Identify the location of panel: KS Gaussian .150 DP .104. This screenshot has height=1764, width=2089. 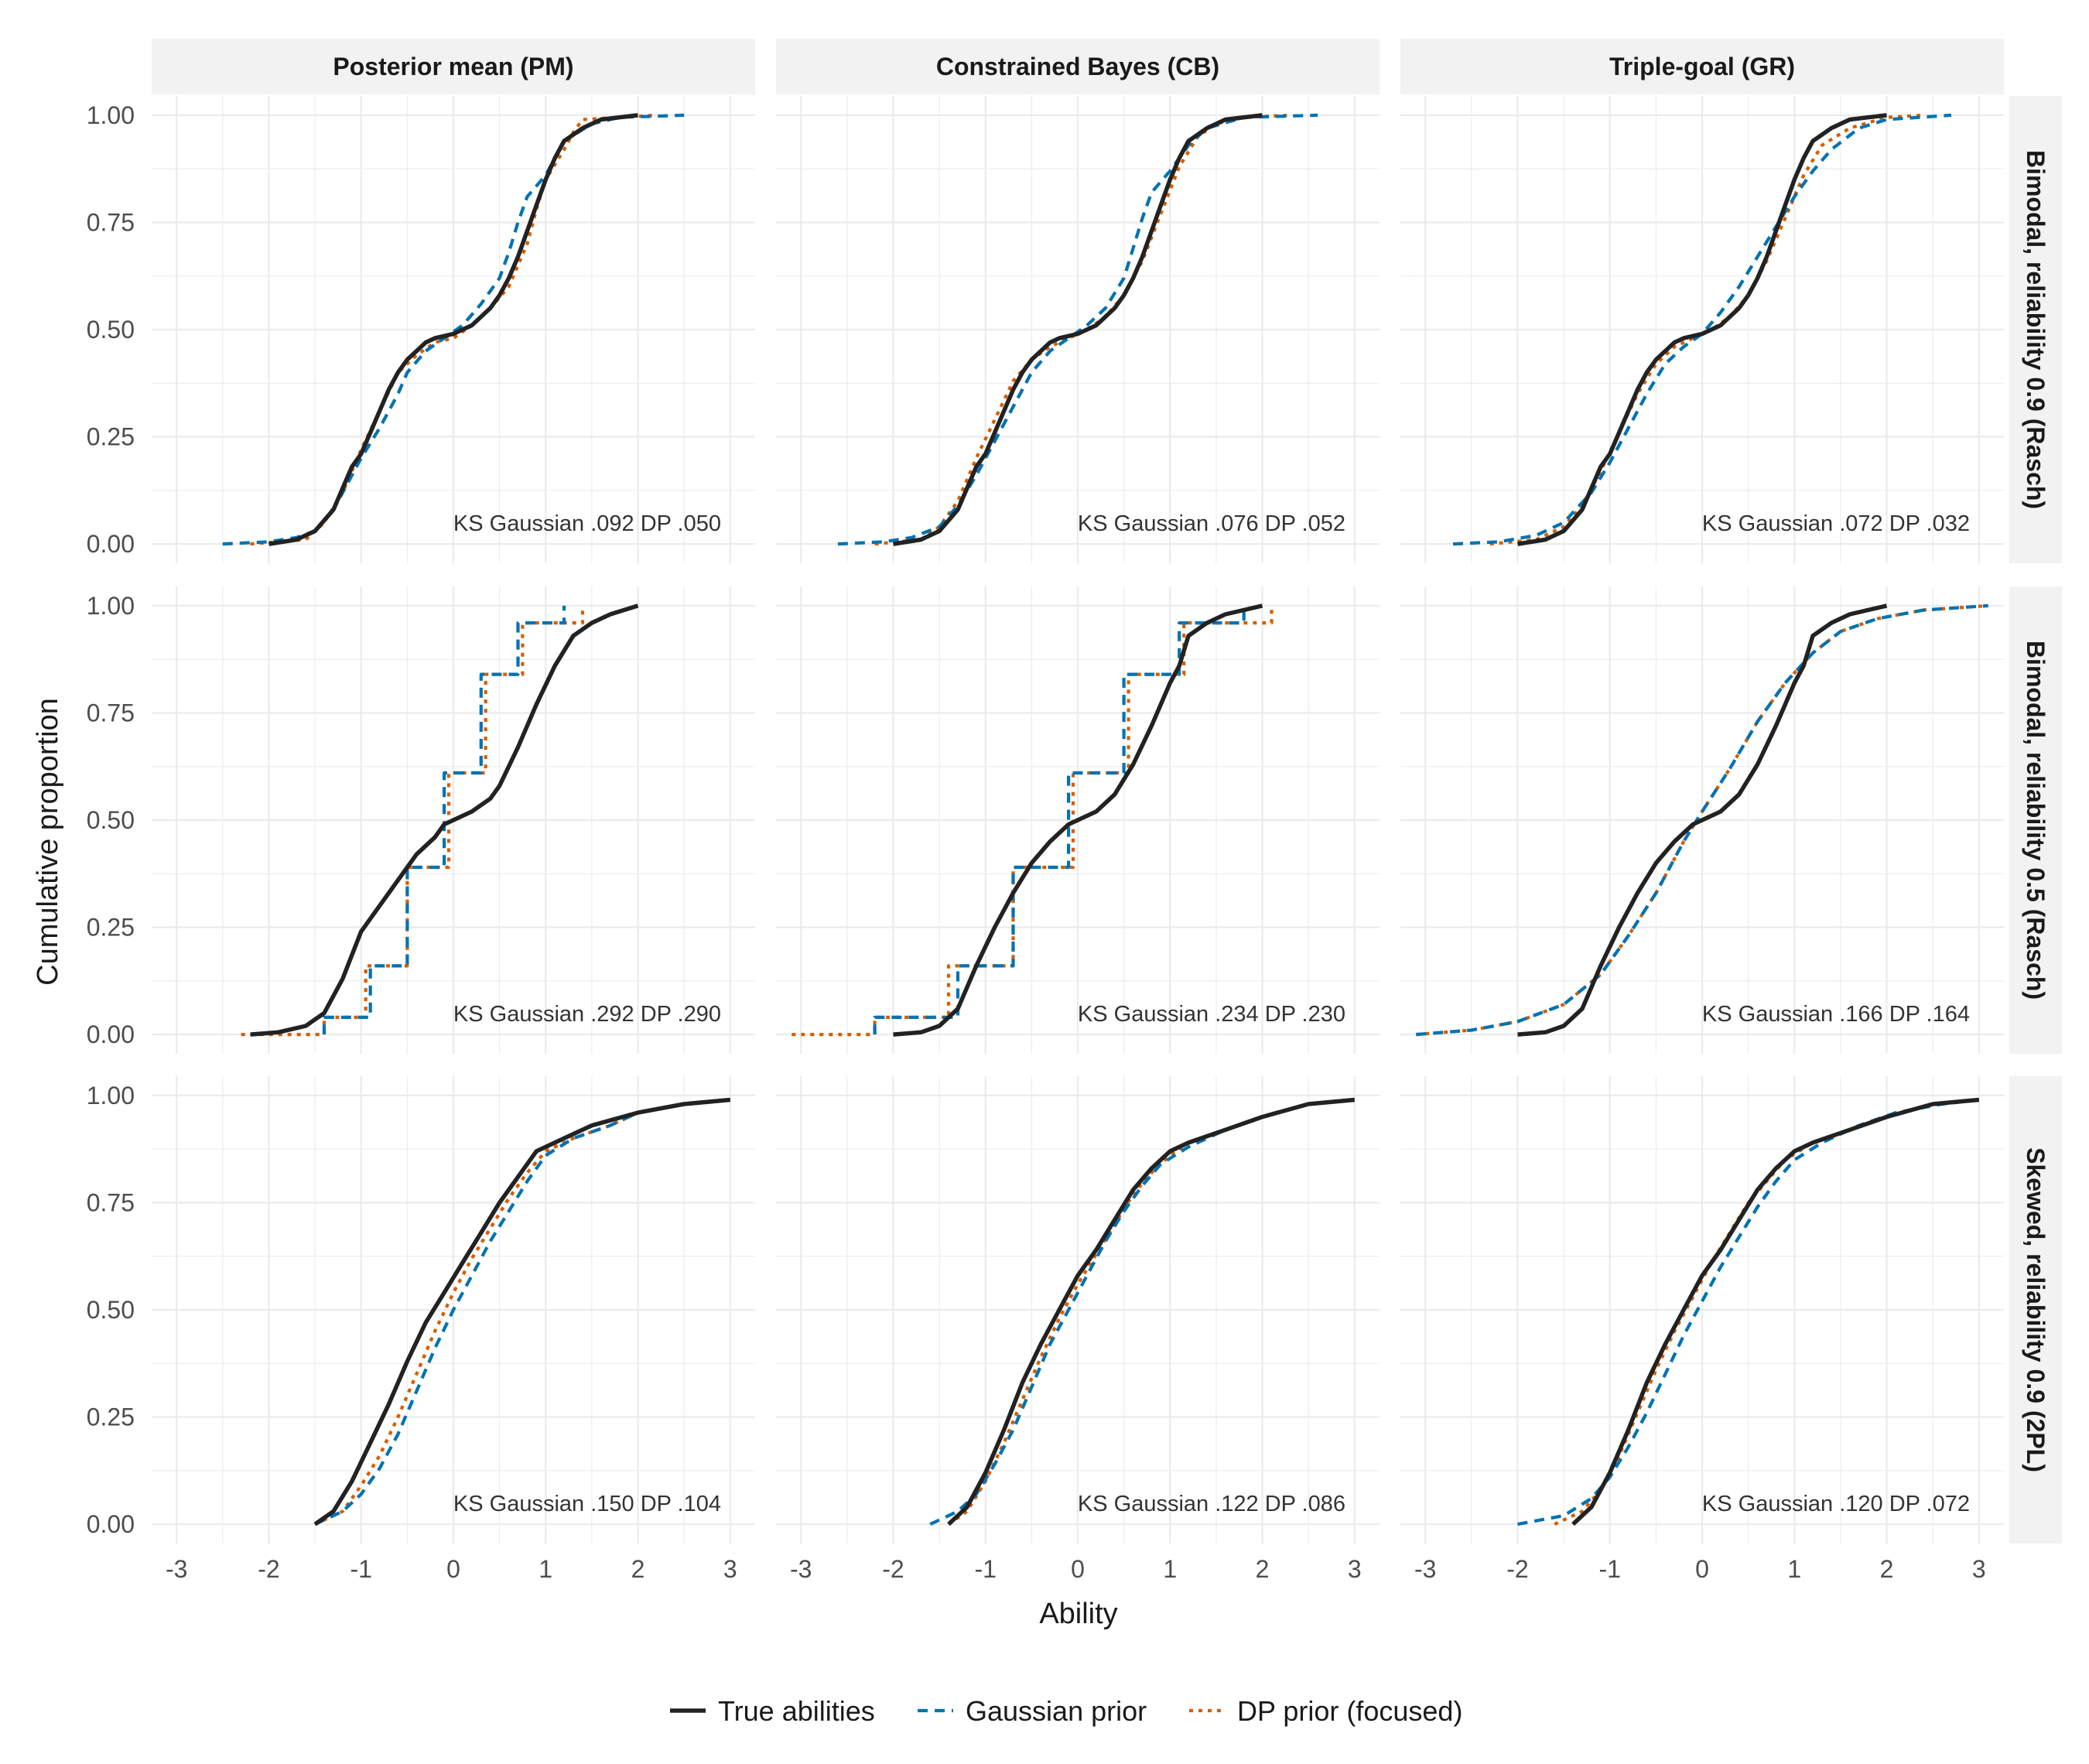
(453, 1310).